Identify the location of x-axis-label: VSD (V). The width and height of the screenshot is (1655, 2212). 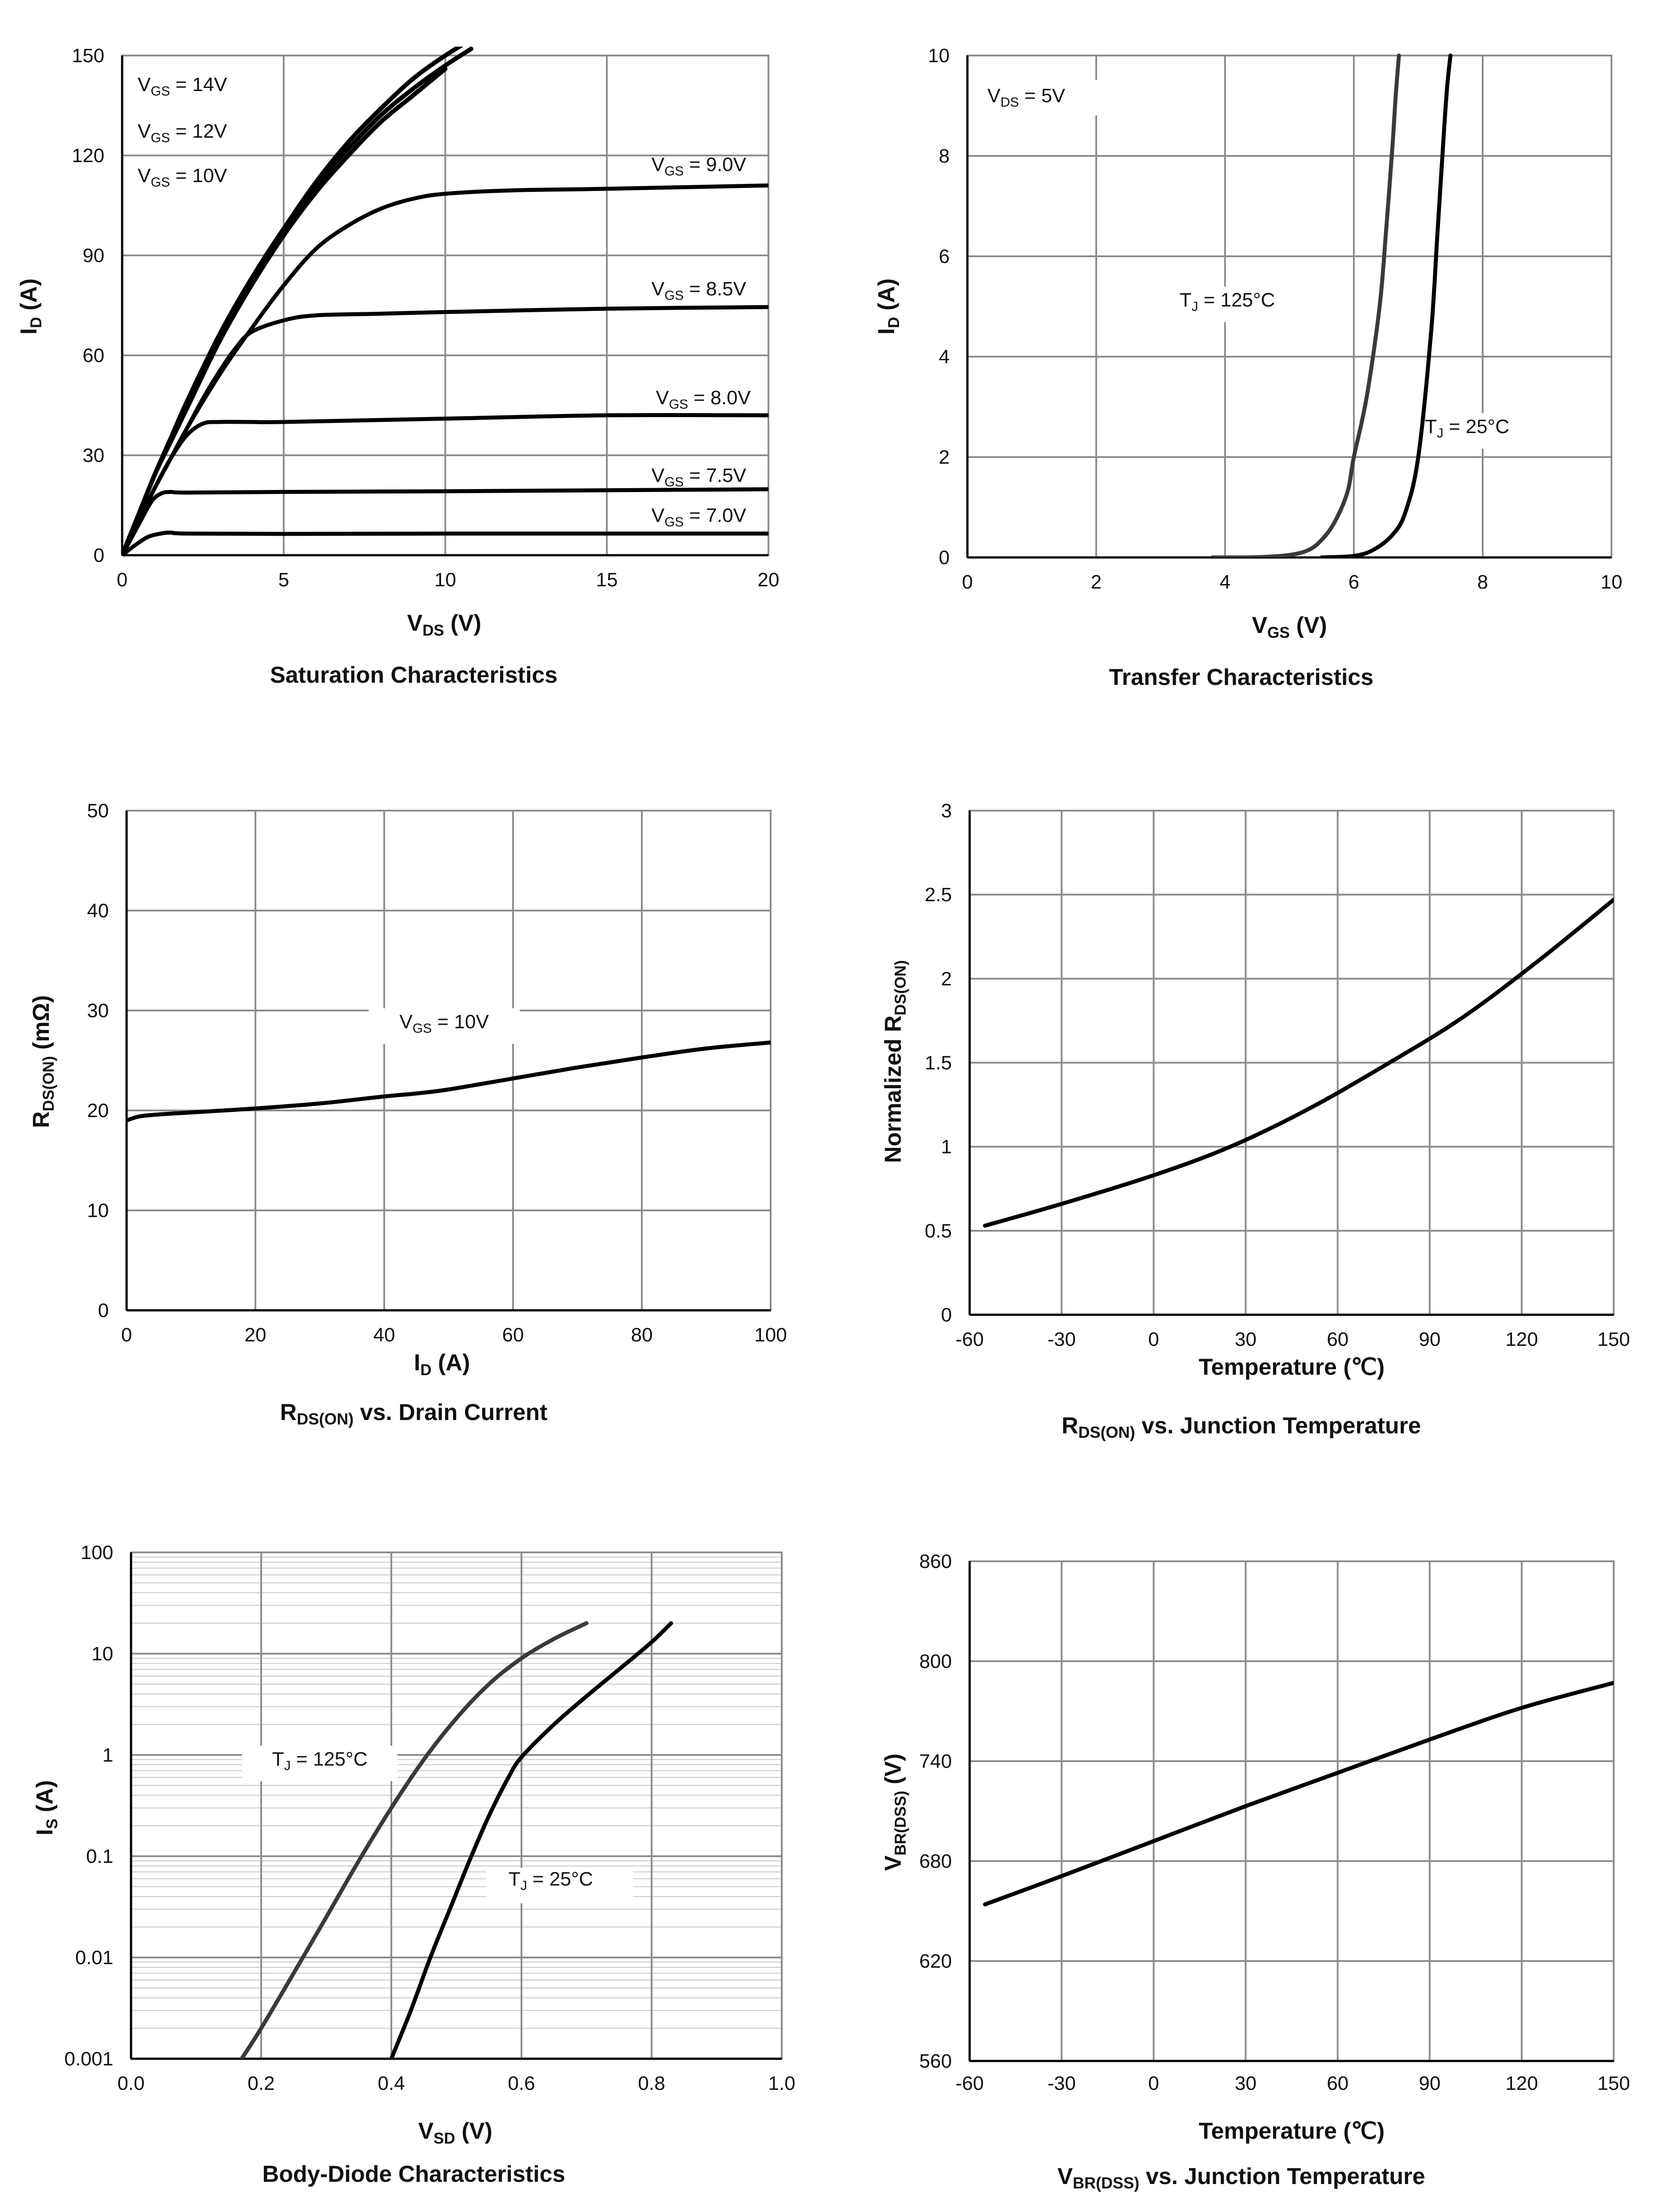
(455, 2132).